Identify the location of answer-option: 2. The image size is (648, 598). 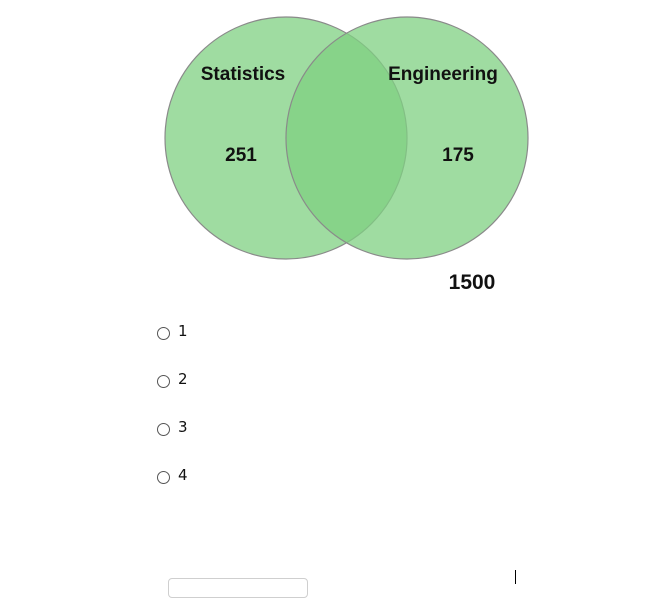
(172, 394).